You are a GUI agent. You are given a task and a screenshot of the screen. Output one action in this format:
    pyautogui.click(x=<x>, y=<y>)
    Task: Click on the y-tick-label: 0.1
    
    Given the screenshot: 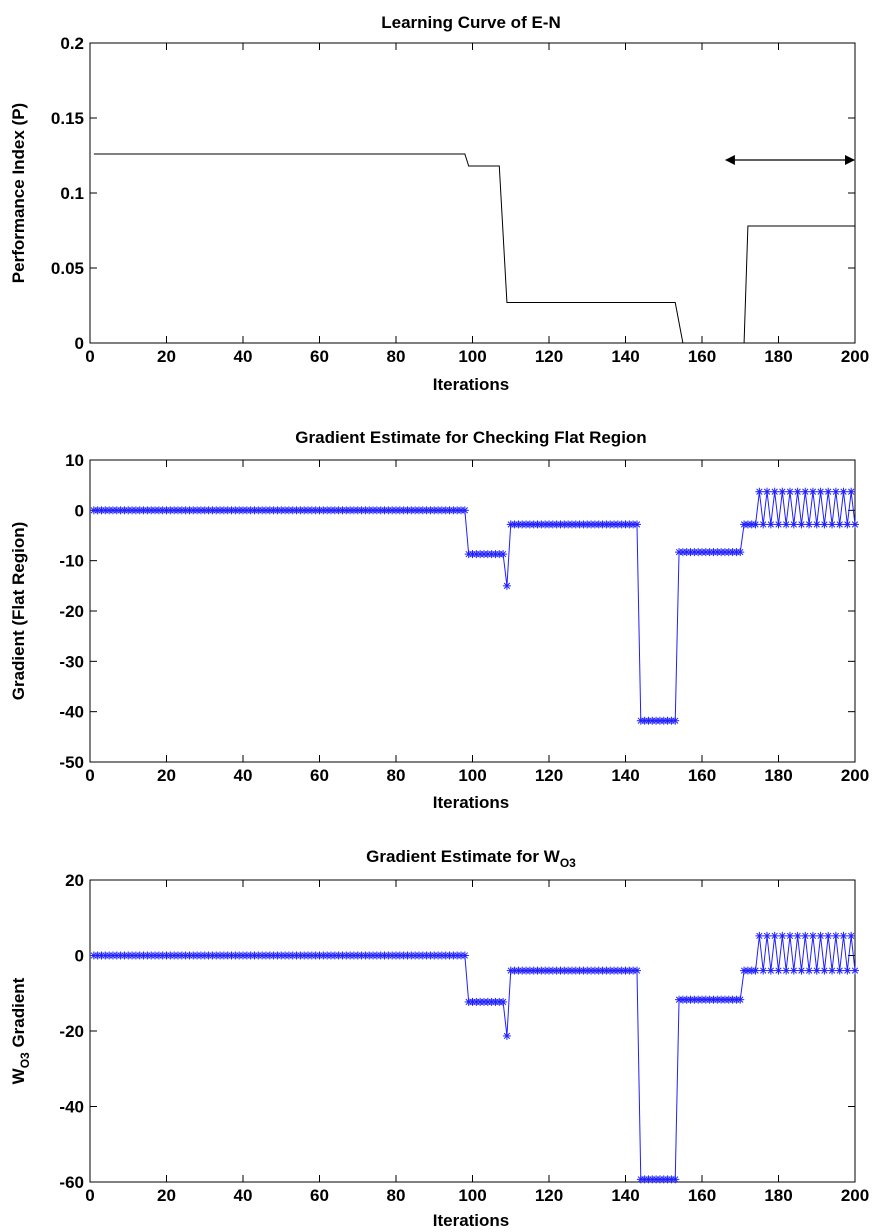 What is the action you would take?
    pyautogui.click(x=72, y=193)
    